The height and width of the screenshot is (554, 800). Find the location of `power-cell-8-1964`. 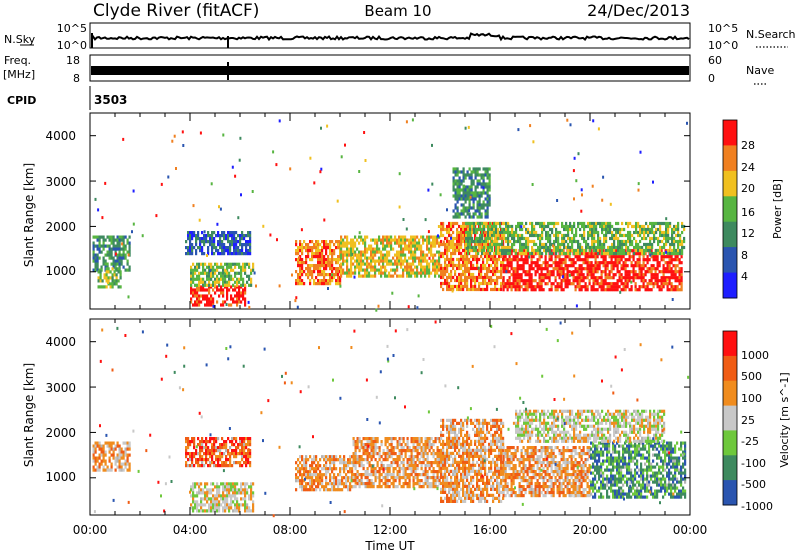

power-cell-8-1964 is located at coordinates (503, 281).